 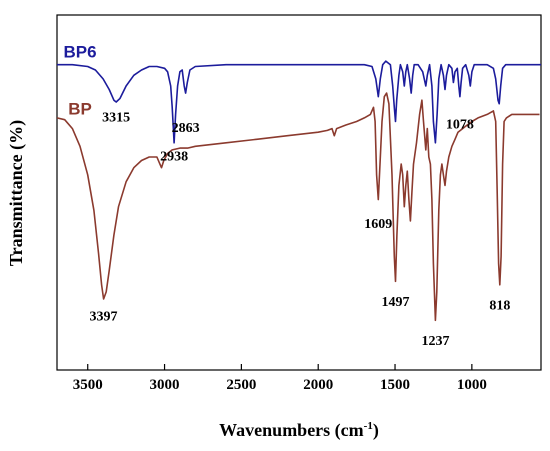 What do you see at coordinates (435, 341) in the screenshot?
I see `peak-label-1237: 1237` at bounding box center [435, 341].